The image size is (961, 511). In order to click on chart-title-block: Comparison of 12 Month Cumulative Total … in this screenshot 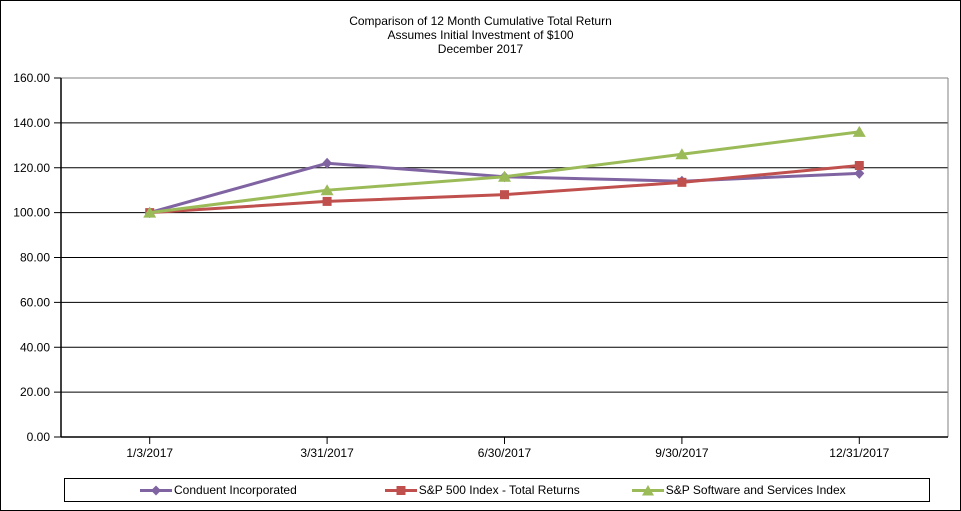, I will do `click(480, 35)`.